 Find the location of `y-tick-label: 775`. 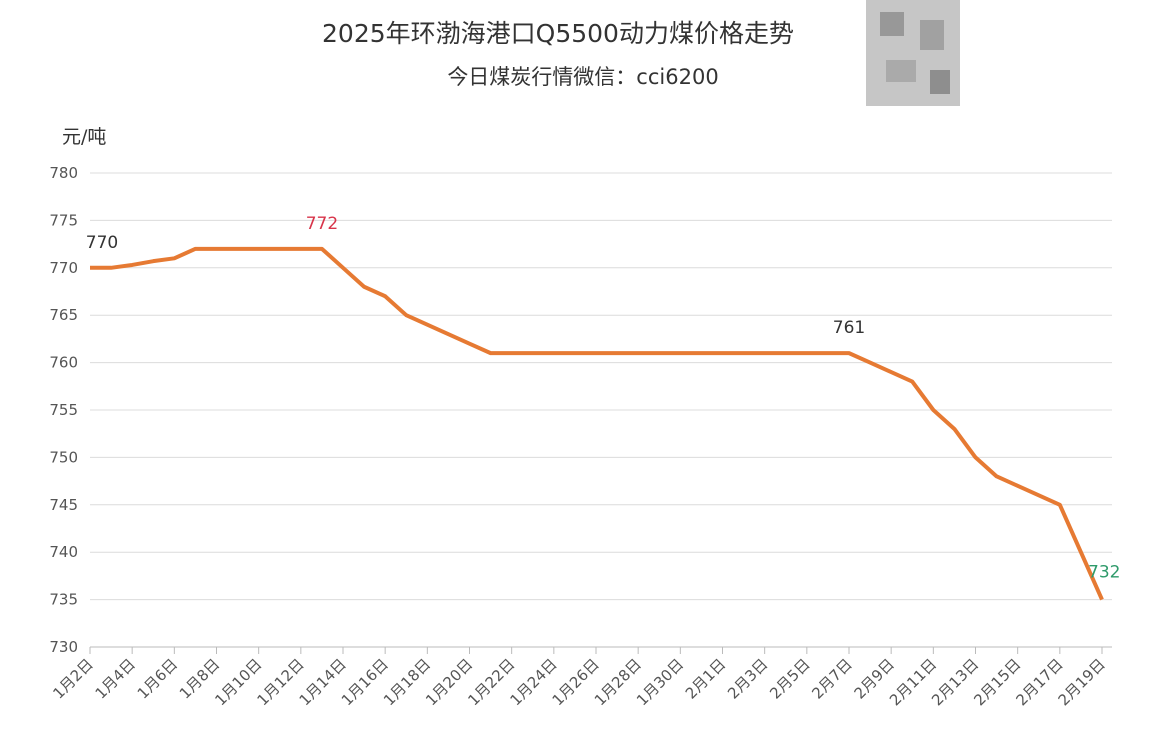

y-tick-label: 775 is located at coordinates (63, 220).